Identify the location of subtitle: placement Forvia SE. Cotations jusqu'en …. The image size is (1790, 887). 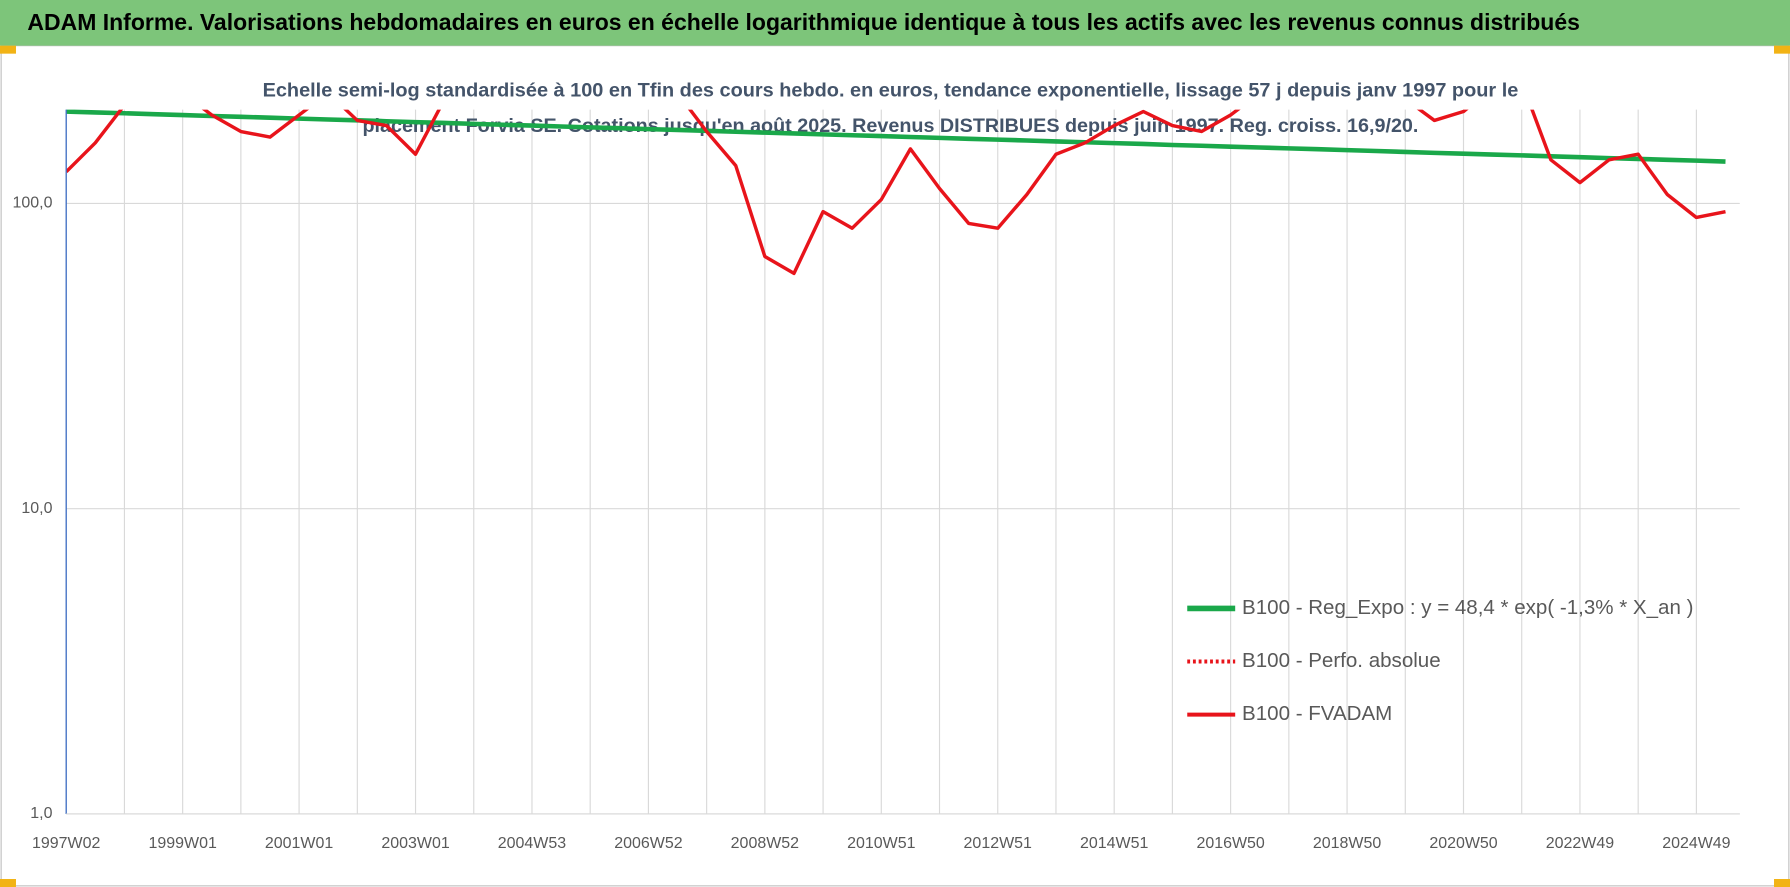
(890, 126).